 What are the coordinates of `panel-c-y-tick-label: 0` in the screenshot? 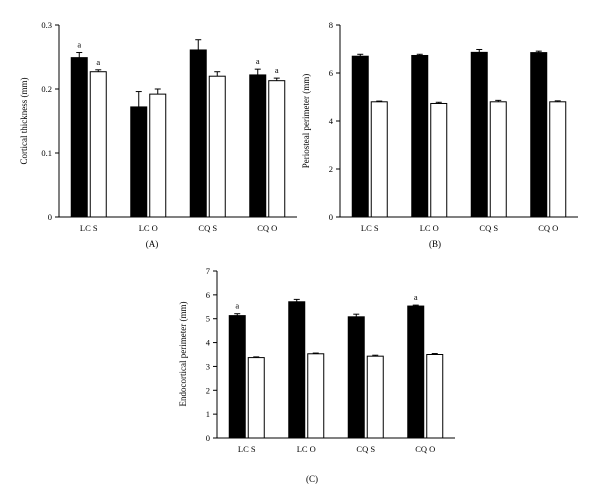 It's located at (208, 438).